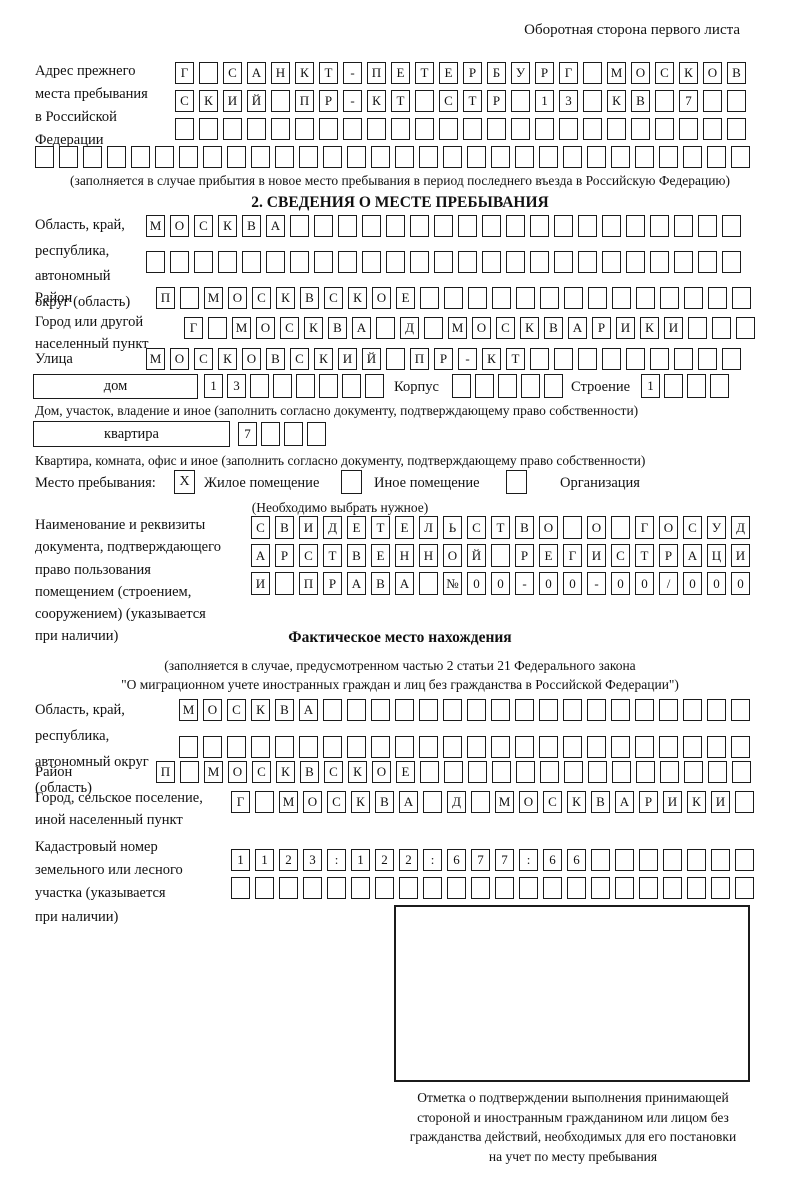  What do you see at coordinates (409, 328) in the screenshot?
I see `char-cell: Д` at bounding box center [409, 328].